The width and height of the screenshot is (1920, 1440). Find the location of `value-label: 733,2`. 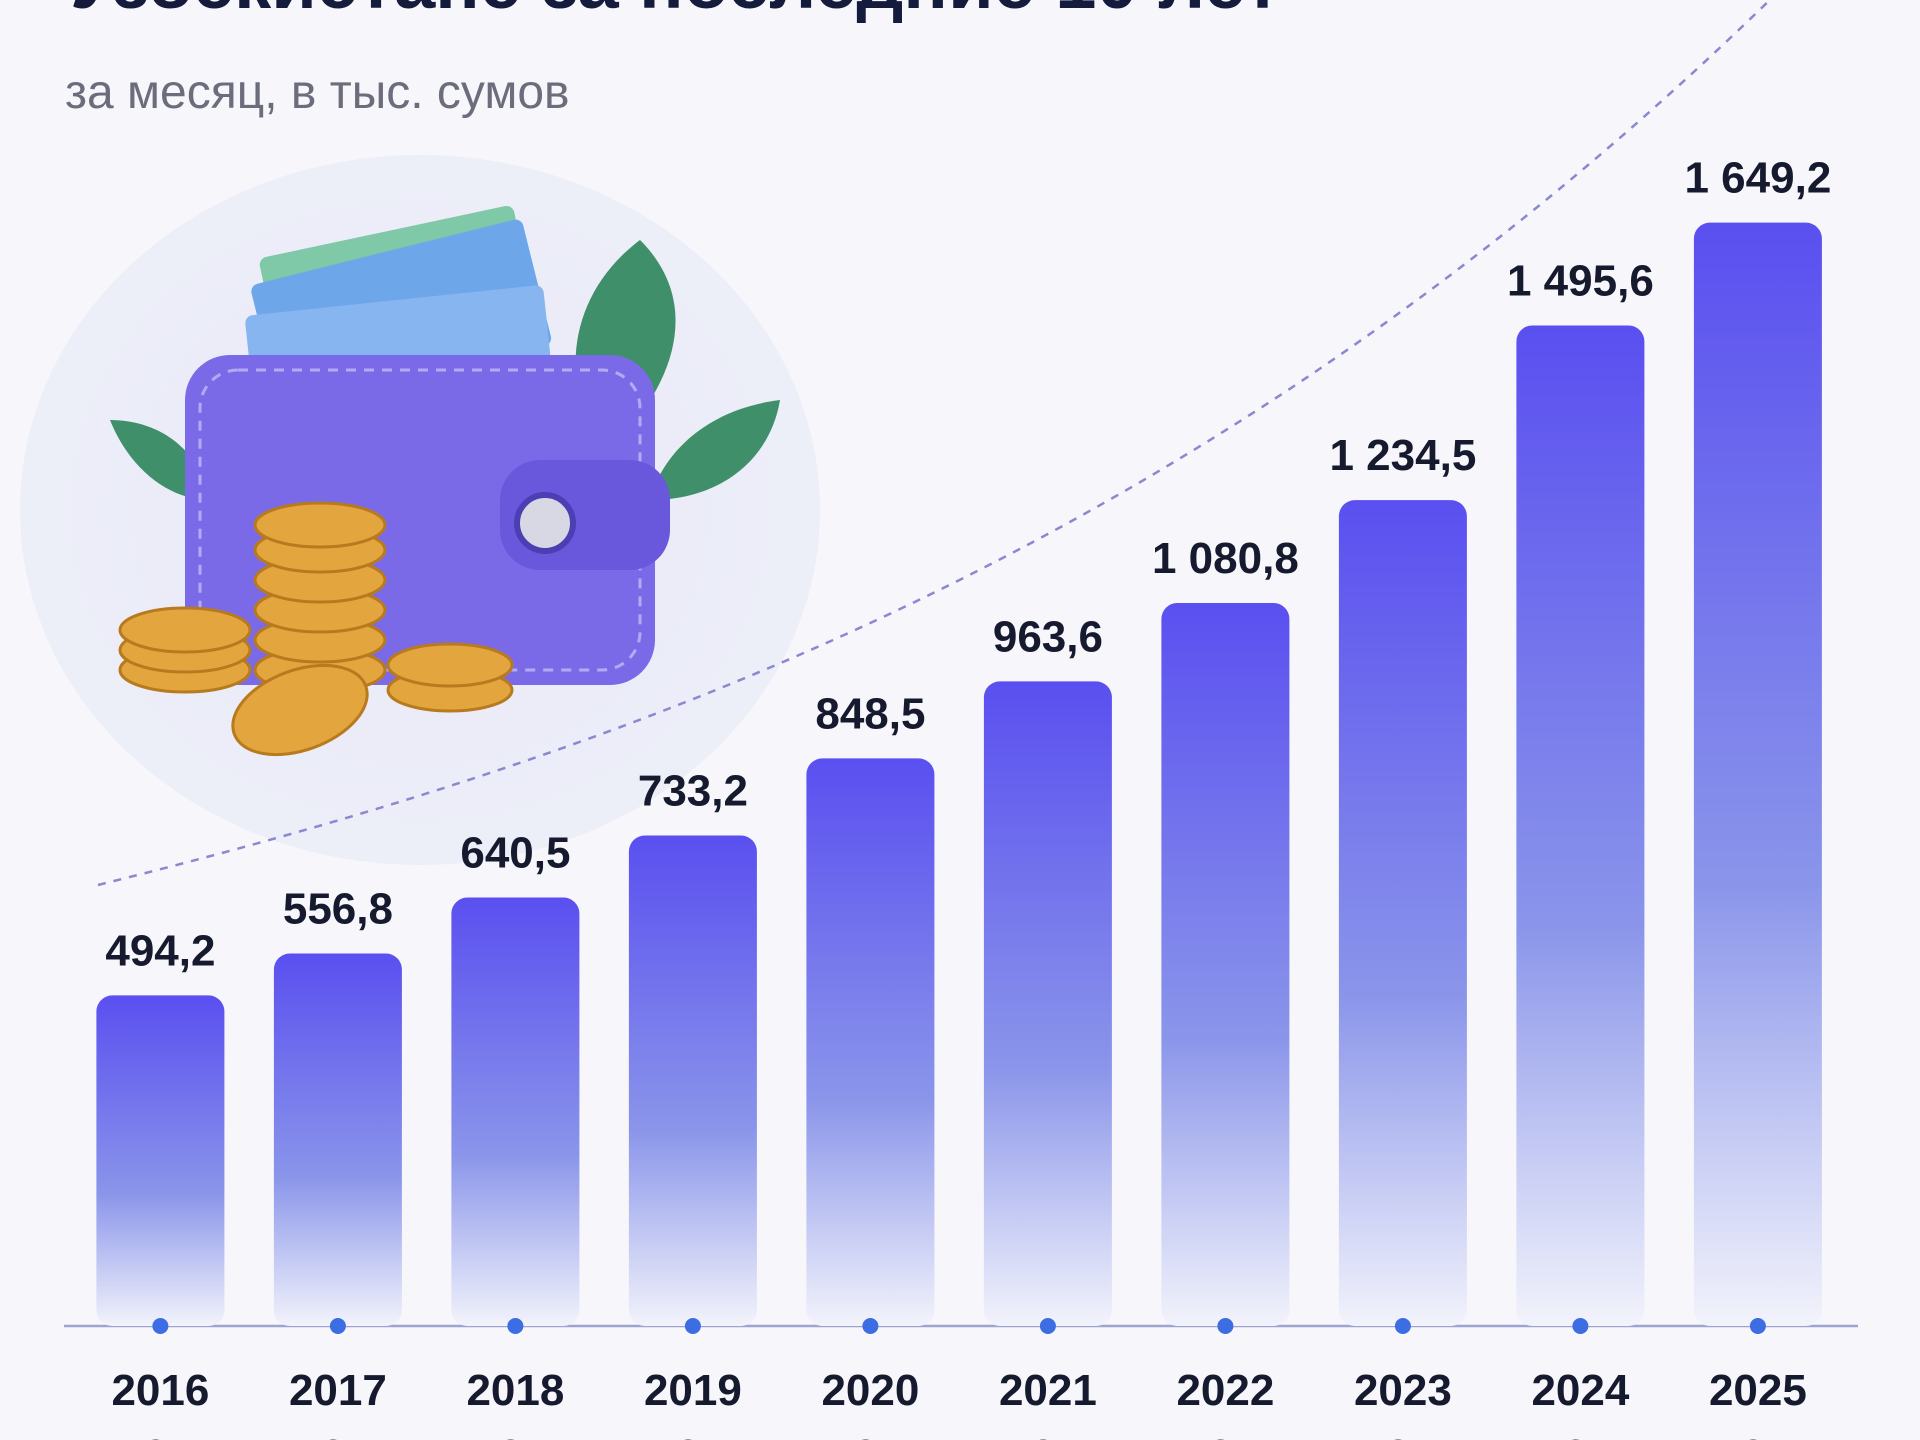

value-label: 733,2 is located at coordinates (693, 790).